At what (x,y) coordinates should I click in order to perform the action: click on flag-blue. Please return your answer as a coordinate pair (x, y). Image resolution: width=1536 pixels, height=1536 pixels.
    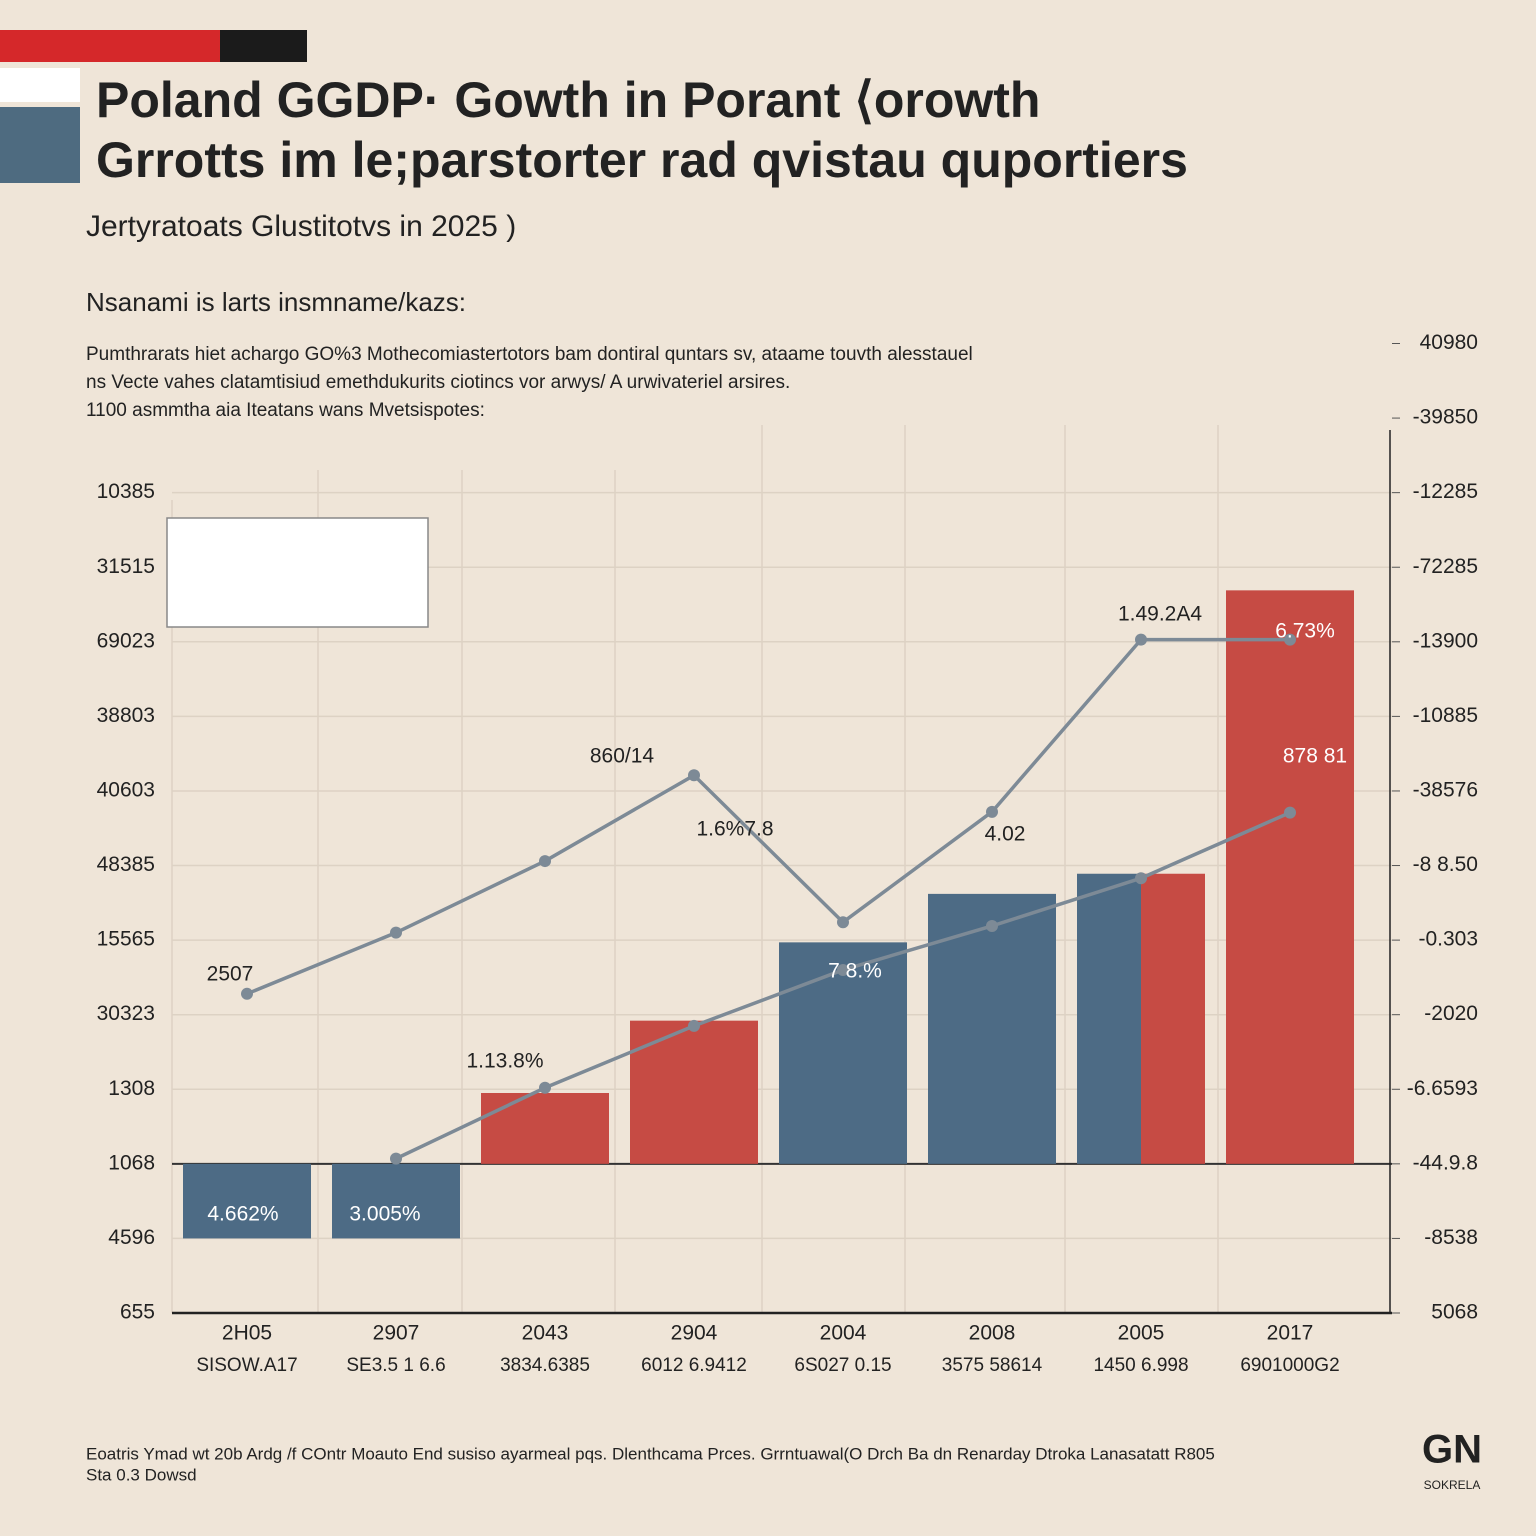
    Looking at the image, I should click on (40, 145).